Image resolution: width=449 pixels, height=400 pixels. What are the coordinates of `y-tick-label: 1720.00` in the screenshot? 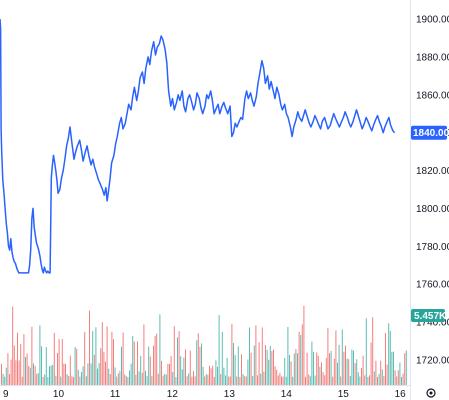 It's located at (432, 361).